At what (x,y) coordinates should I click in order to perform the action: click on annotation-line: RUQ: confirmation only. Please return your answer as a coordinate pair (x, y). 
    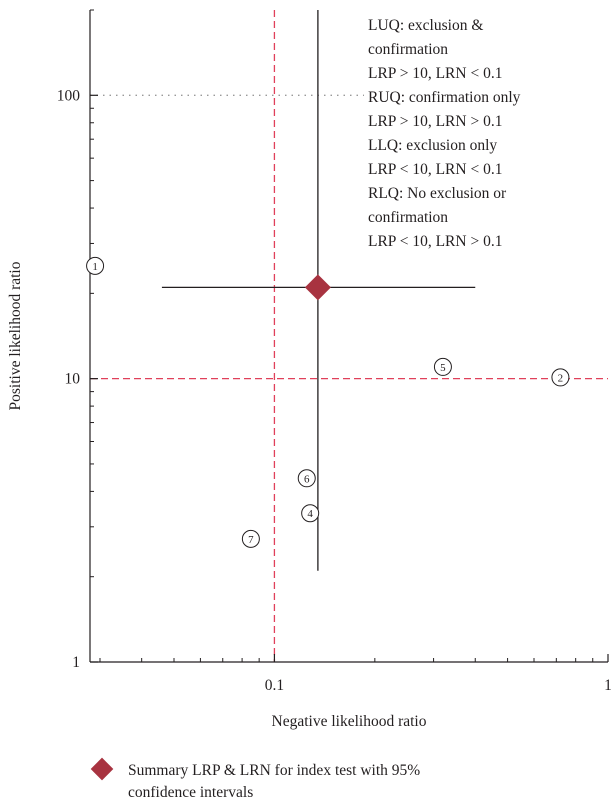
    Looking at the image, I should click on (444, 97).